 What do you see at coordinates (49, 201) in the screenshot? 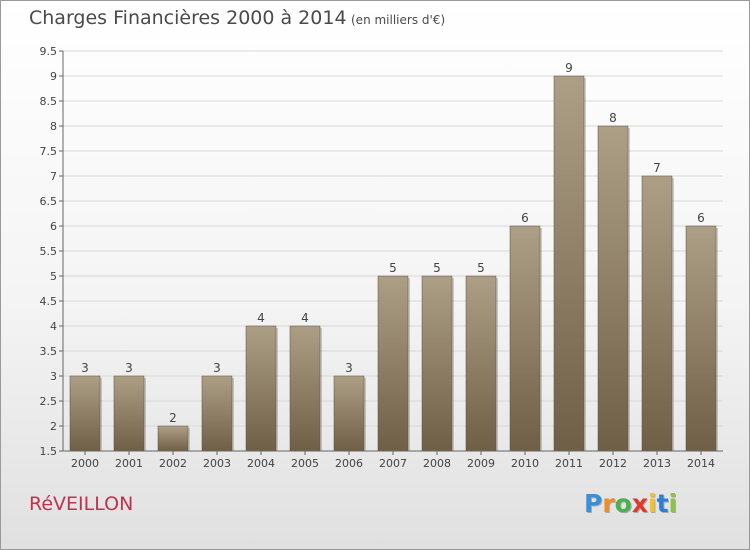
I see `y-tick-label: 6.5` at bounding box center [49, 201].